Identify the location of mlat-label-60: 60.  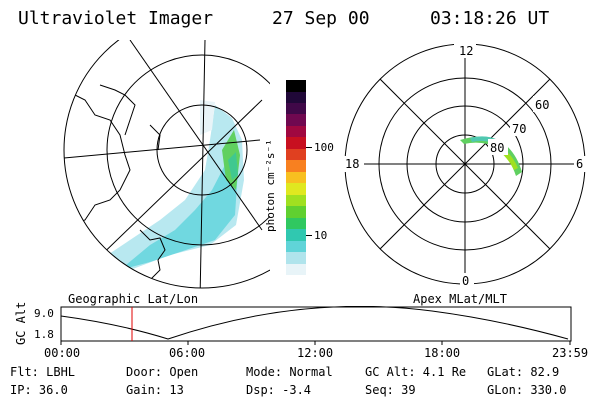
(542, 105).